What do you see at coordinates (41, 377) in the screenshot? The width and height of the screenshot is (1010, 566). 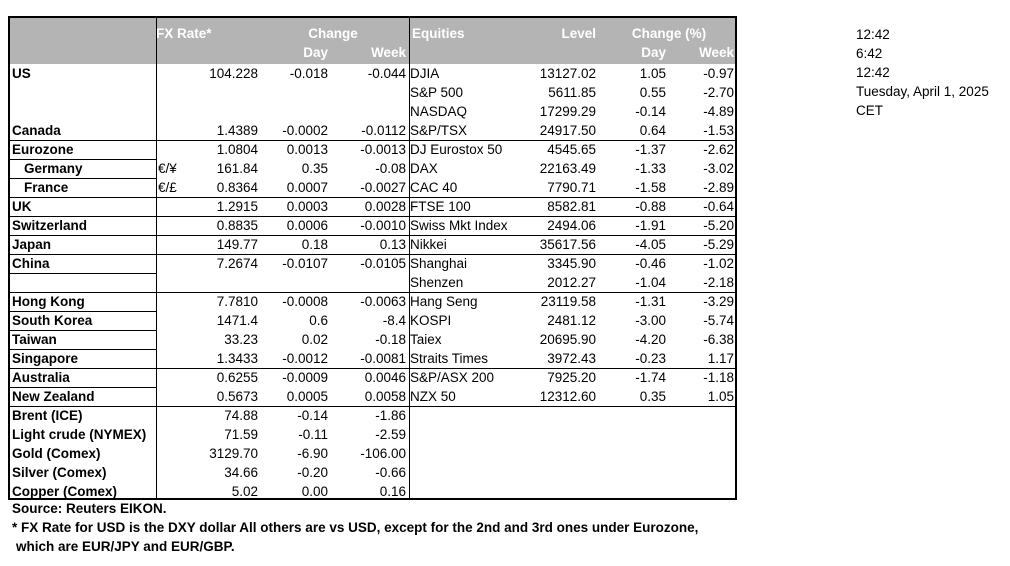 I see `country-label: Australia` at bounding box center [41, 377].